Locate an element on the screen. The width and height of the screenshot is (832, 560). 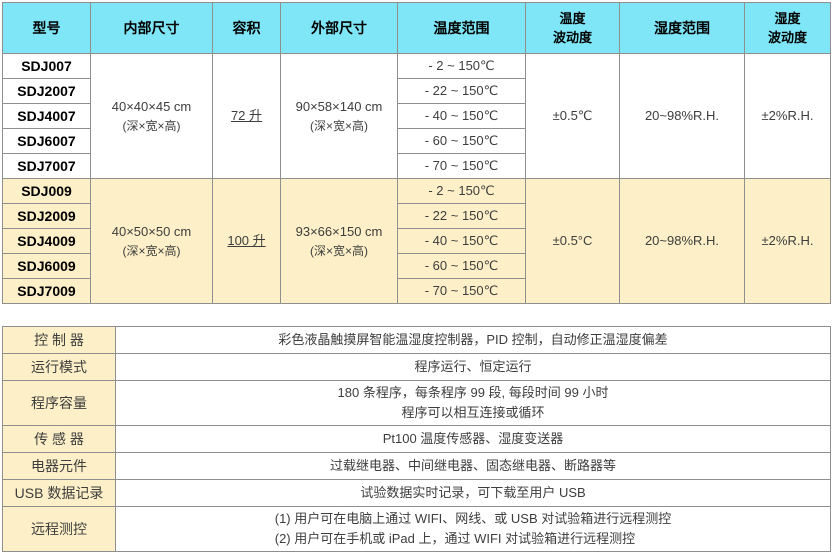
feature-row-usb-logging: USB 数据记录 试验数据实时记录，可下载至用户 USB is located at coordinates (416, 493).